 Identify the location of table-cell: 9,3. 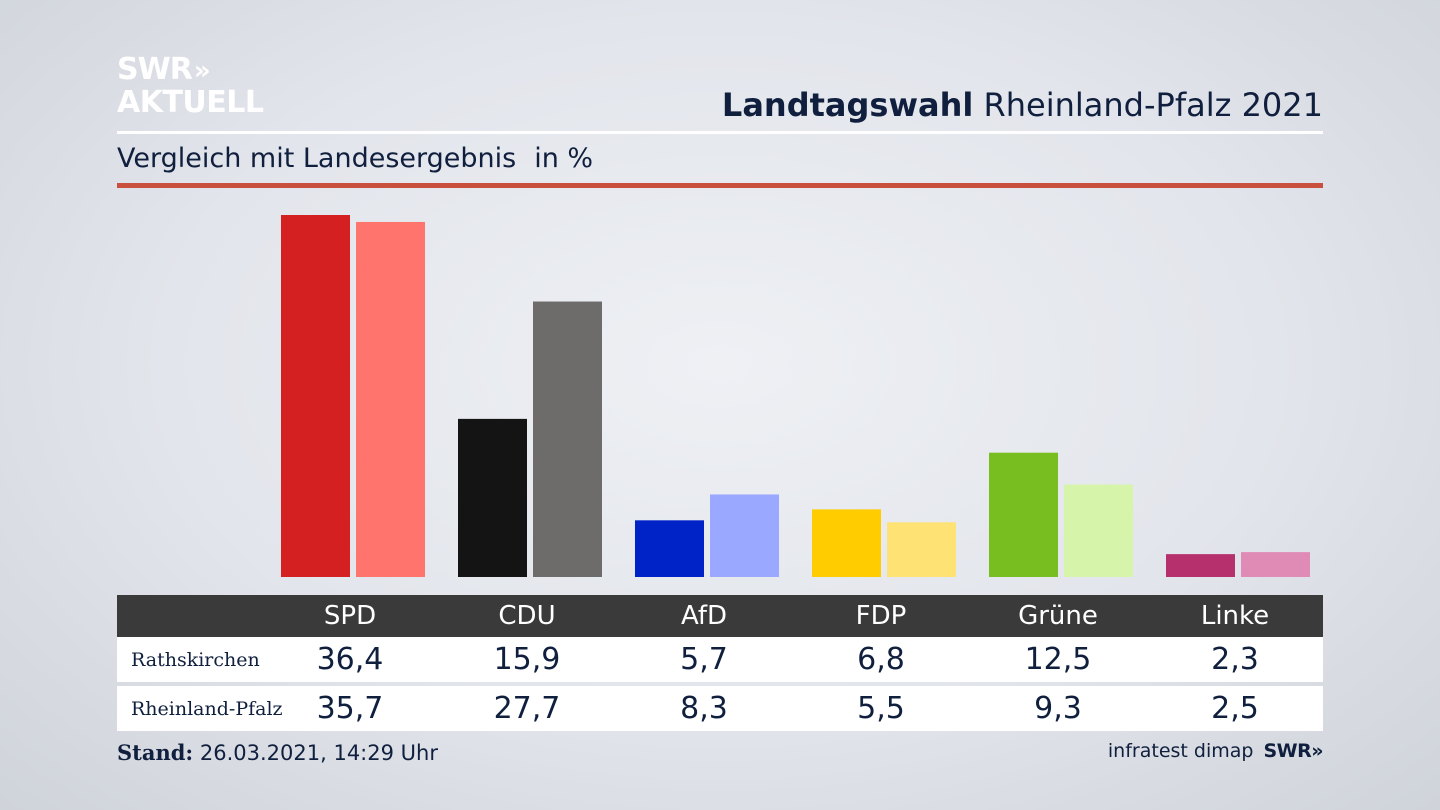
(1058, 708).